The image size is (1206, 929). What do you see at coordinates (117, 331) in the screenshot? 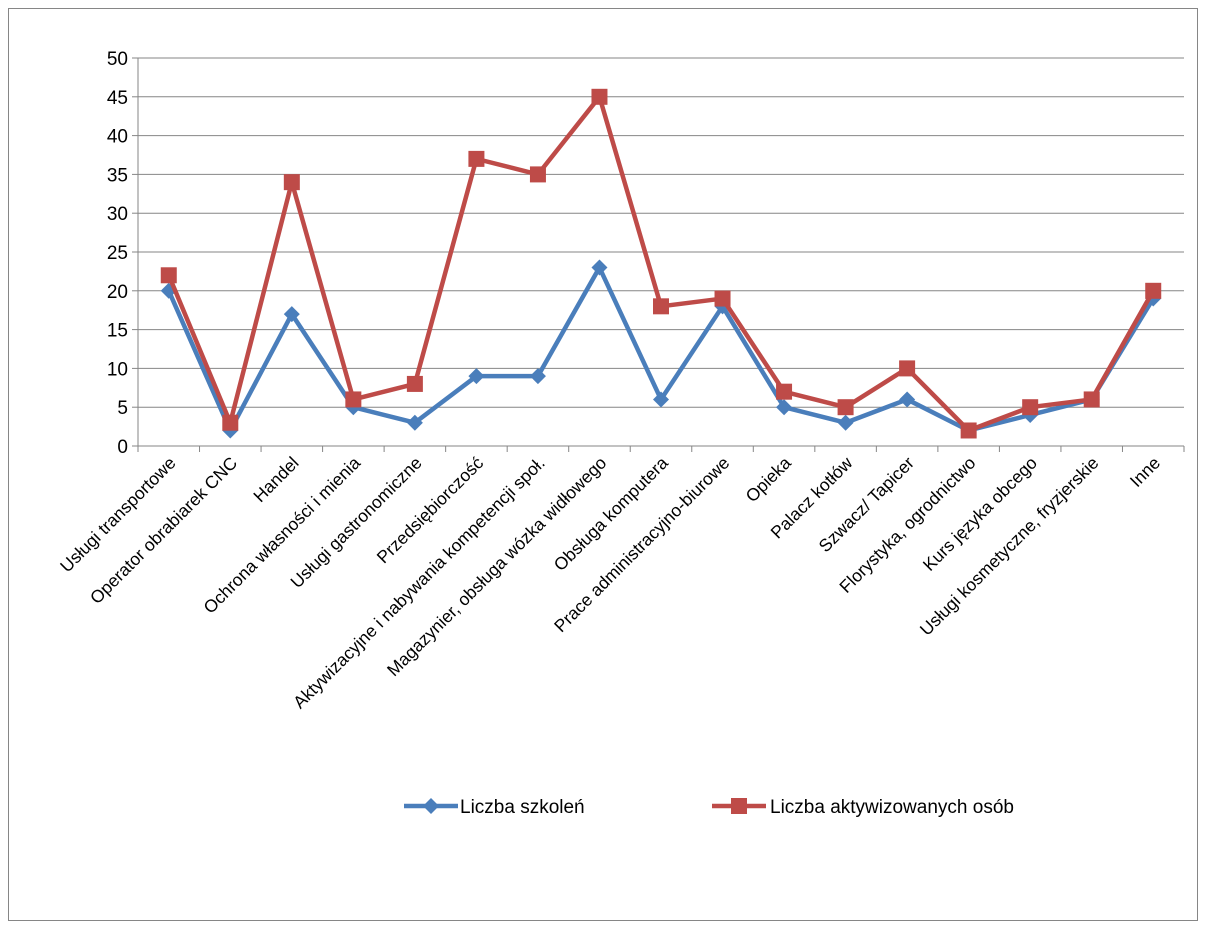
I see `y-tick-label: 15` at bounding box center [117, 331].